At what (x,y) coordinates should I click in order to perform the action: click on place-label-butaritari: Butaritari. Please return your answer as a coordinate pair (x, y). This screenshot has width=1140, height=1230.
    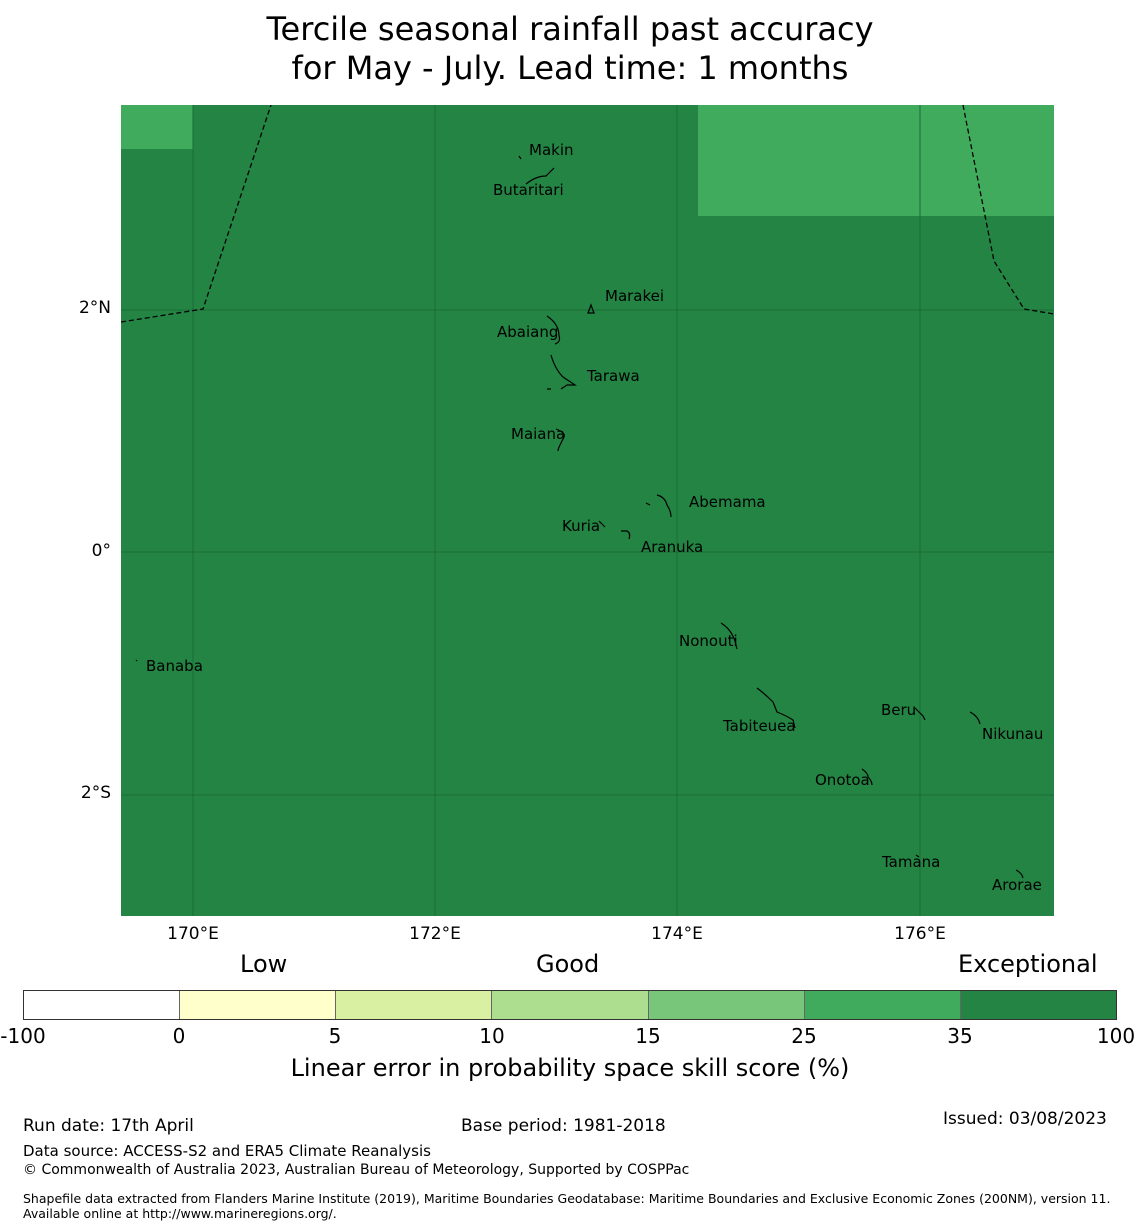
    Looking at the image, I should click on (528, 190).